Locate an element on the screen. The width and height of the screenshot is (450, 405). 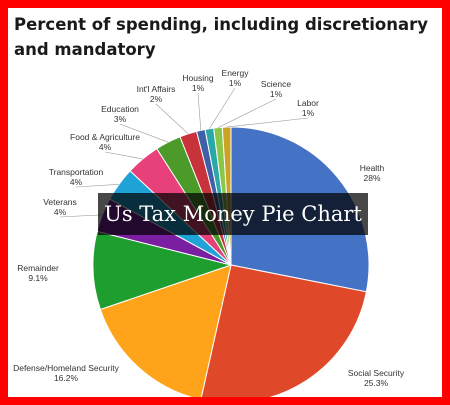
slice-defense-homeland-security is located at coordinates (165, 330).